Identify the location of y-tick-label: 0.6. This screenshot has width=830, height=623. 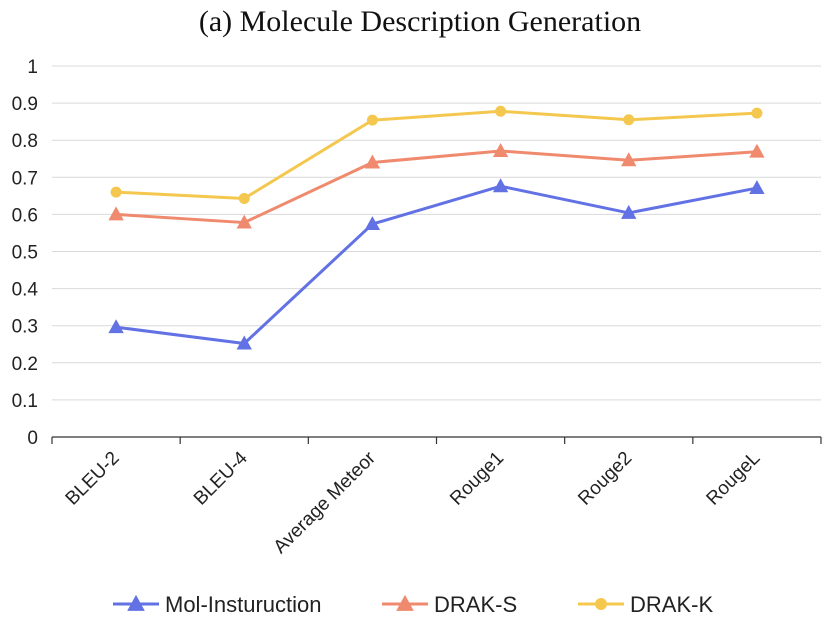
(25, 215).